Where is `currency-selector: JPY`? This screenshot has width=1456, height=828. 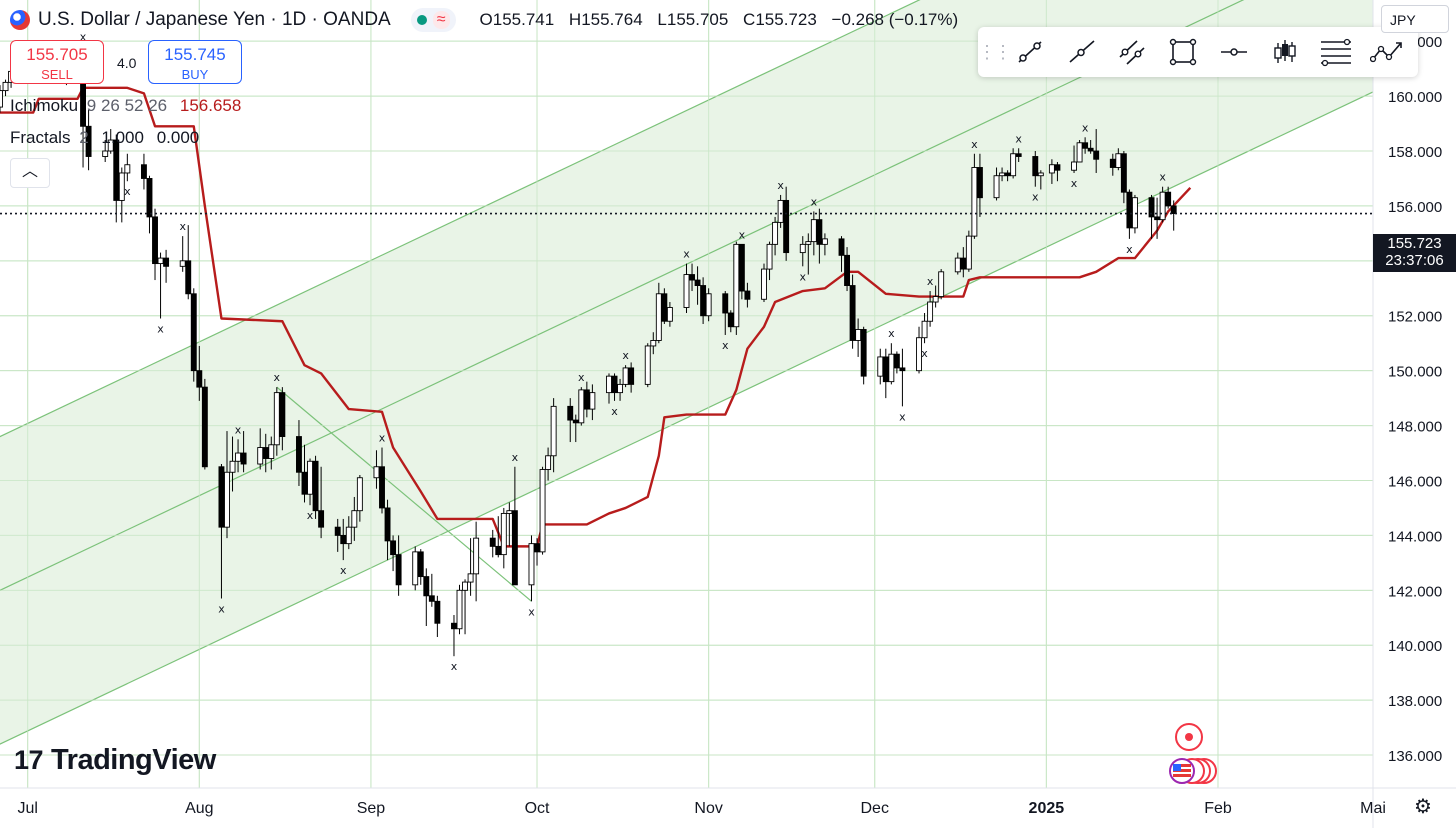
currency-selector: JPY is located at coordinates (1415, 19).